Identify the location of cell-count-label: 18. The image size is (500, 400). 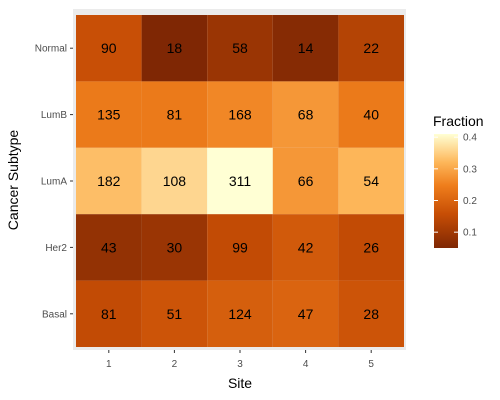
(175, 48).